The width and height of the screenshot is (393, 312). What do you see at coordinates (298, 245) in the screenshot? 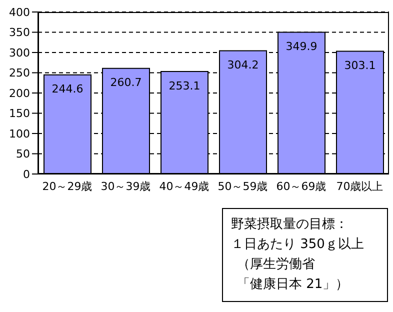
I see `text: １日あたり 350ｇ以上` at bounding box center [298, 245].